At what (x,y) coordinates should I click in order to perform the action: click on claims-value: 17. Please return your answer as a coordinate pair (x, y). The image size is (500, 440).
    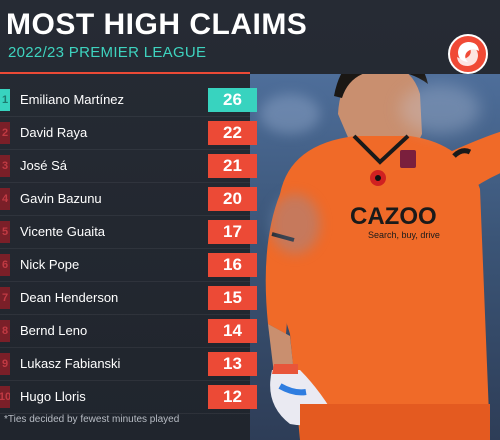
    Looking at the image, I should click on (232, 232).